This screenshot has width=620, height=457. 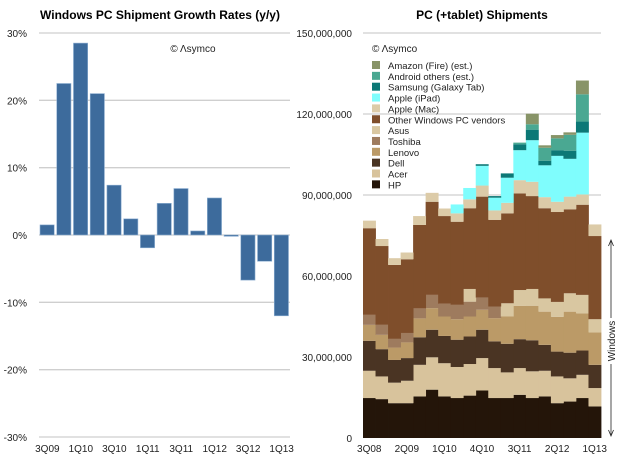 What do you see at coordinates (398, 131) in the screenshot?
I see `legend-label: Asus` at bounding box center [398, 131].